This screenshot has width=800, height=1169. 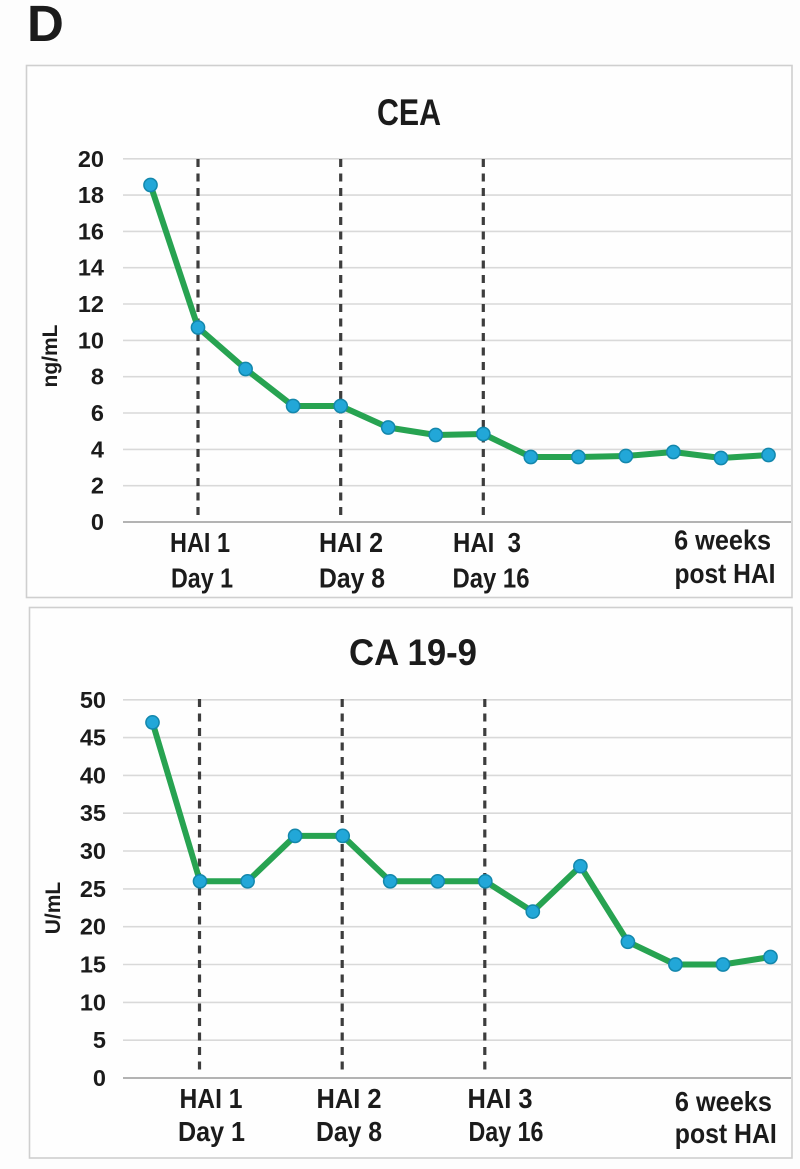 I want to click on svg-text: 35, so click(x=93, y=813).